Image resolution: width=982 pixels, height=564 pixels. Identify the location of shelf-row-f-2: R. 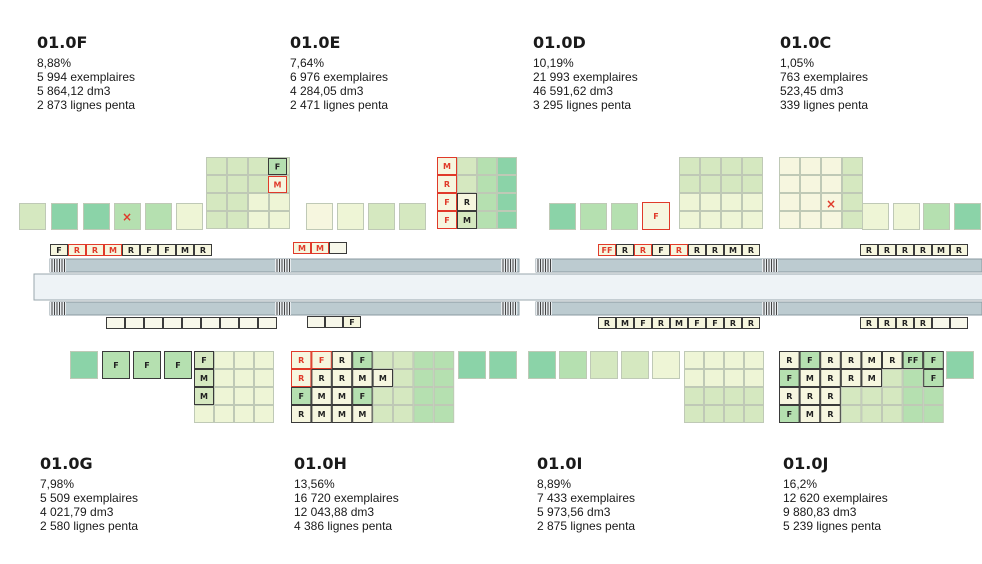
(95, 250).